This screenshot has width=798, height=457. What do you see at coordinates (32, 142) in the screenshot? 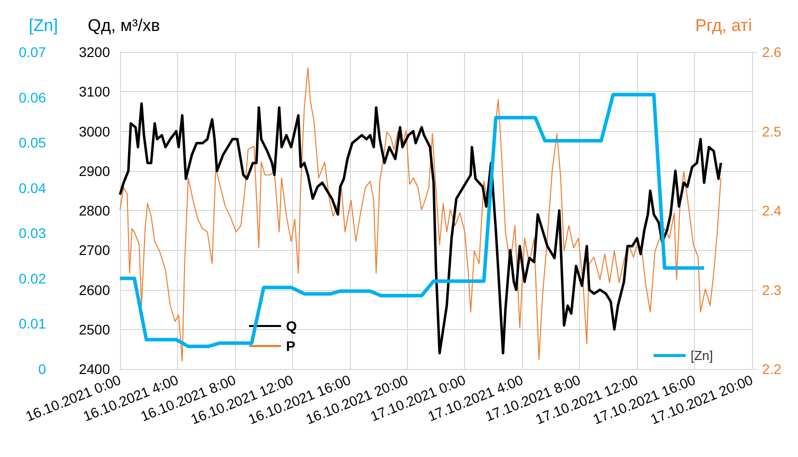
I see `y3-tick-label: 0.05` at bounding box center [32, 142].